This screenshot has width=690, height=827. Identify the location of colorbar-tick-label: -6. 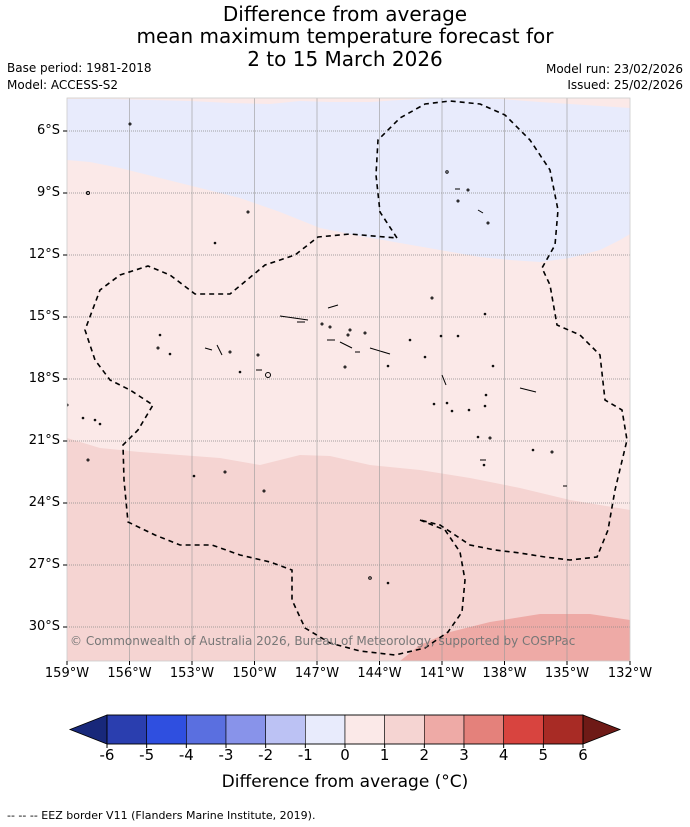
(107, 755).